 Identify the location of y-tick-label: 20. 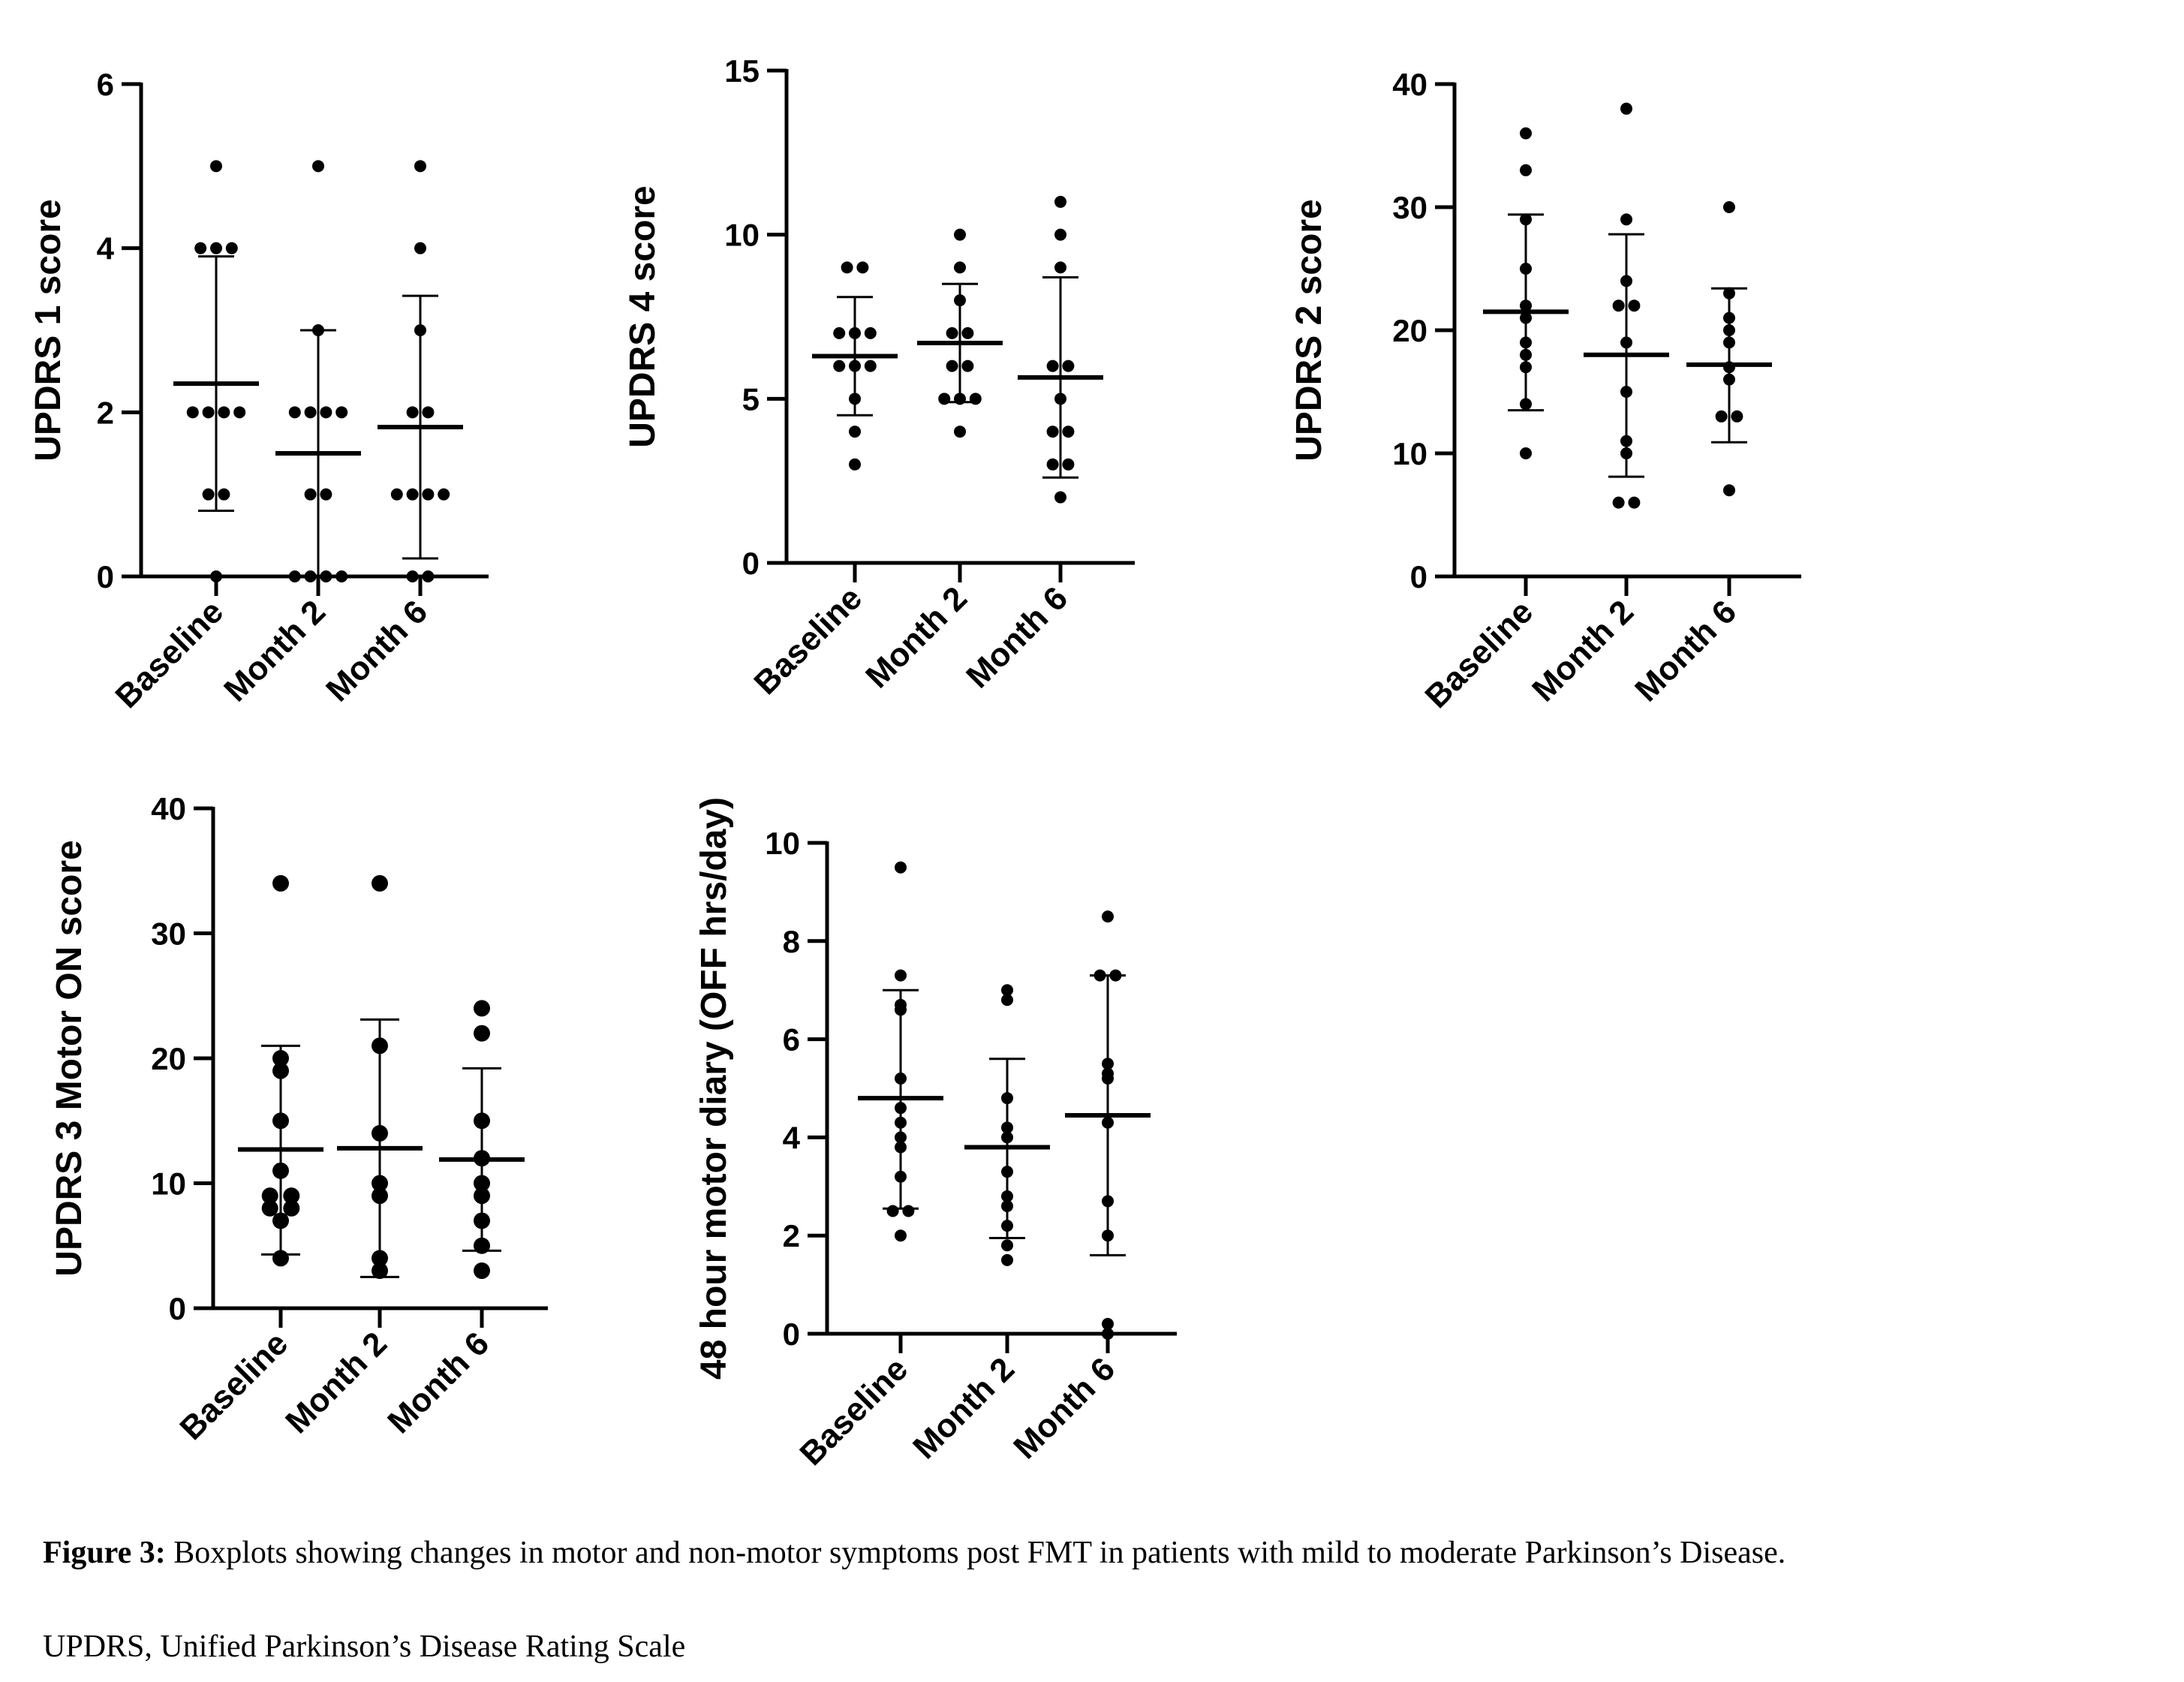
(168, 1058).